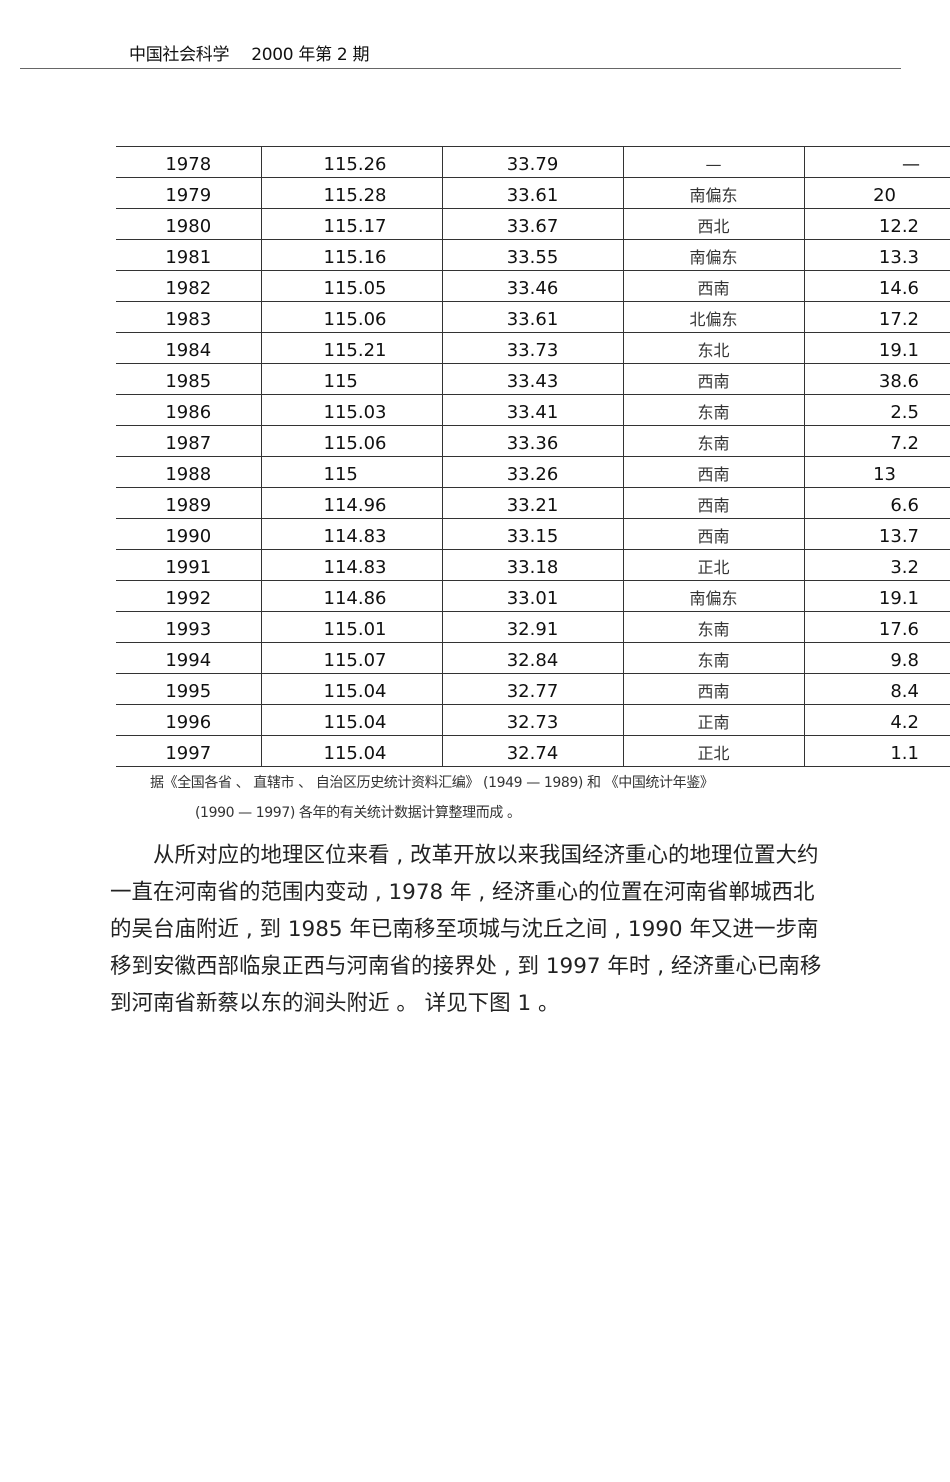 Image resolution: width=950 pixels, height=1482 pixels. I want to click on year-cell: 1986, so click(188, 410).